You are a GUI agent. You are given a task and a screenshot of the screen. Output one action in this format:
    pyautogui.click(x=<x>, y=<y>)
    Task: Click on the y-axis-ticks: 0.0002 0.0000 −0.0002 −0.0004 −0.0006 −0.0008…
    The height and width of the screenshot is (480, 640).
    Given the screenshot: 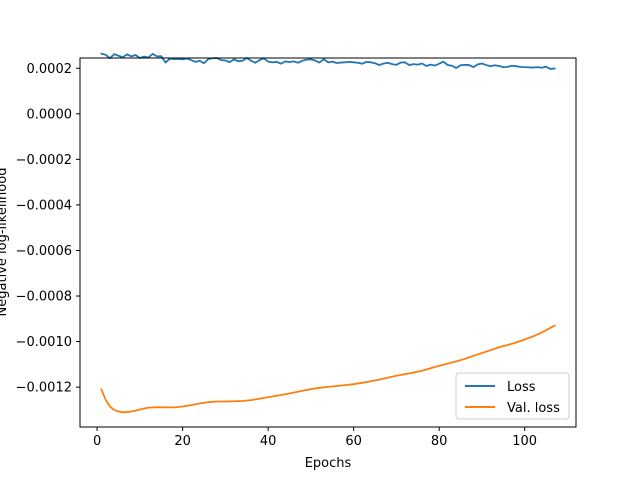 What is the action you would take?
    pyautogui.click(x=48, y=229)
    